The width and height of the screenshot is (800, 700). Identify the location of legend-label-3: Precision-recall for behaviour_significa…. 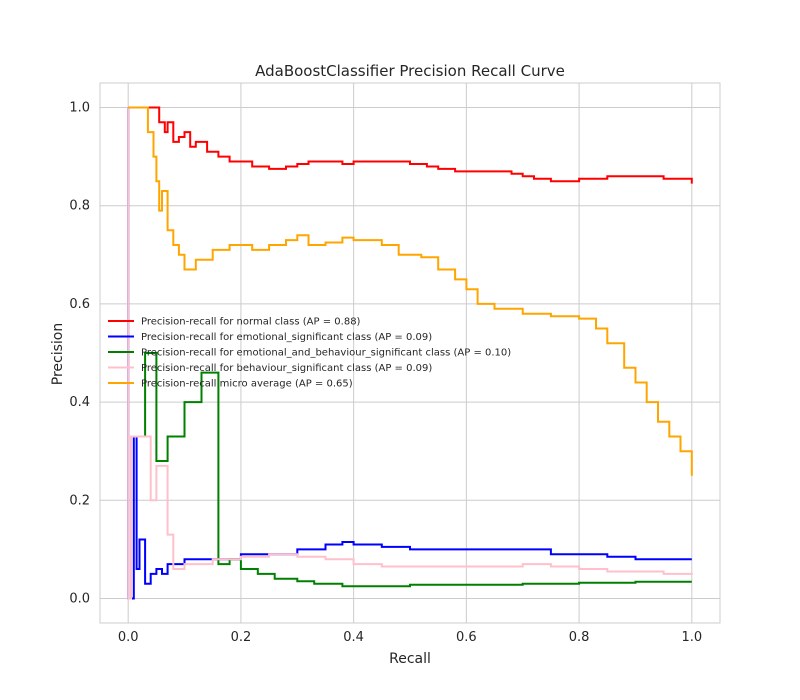
(286, 368).